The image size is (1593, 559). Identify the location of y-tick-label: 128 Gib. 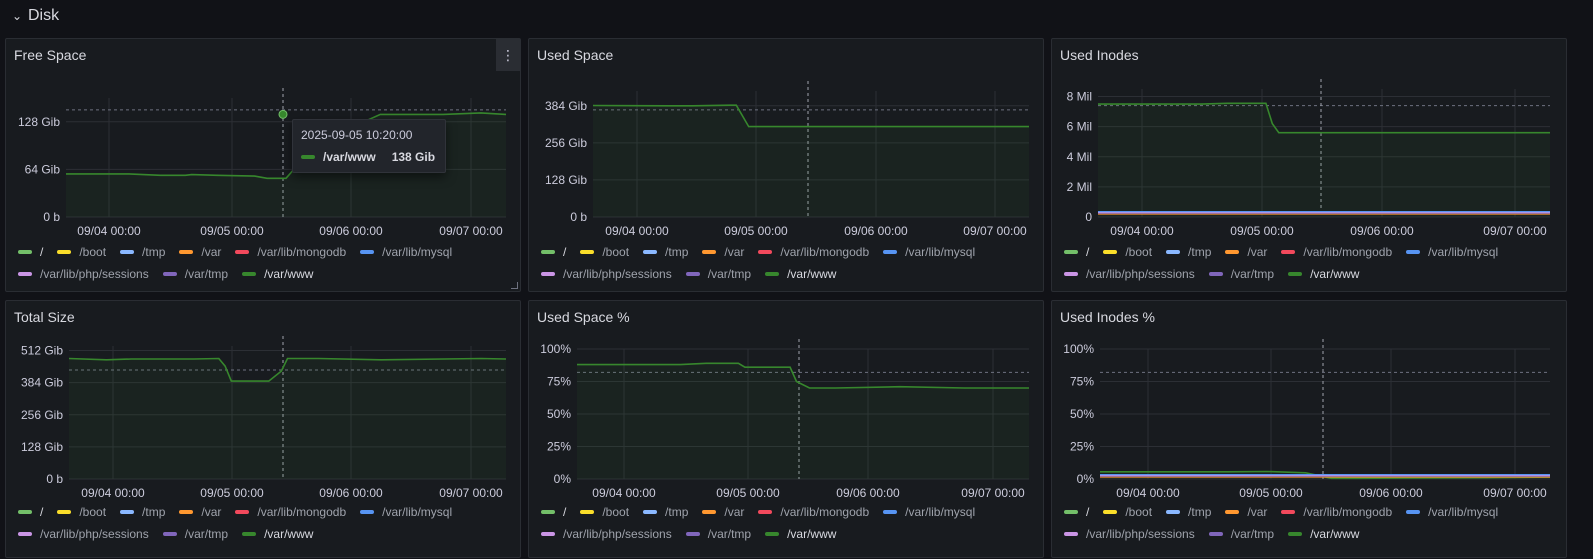
(566, 180).